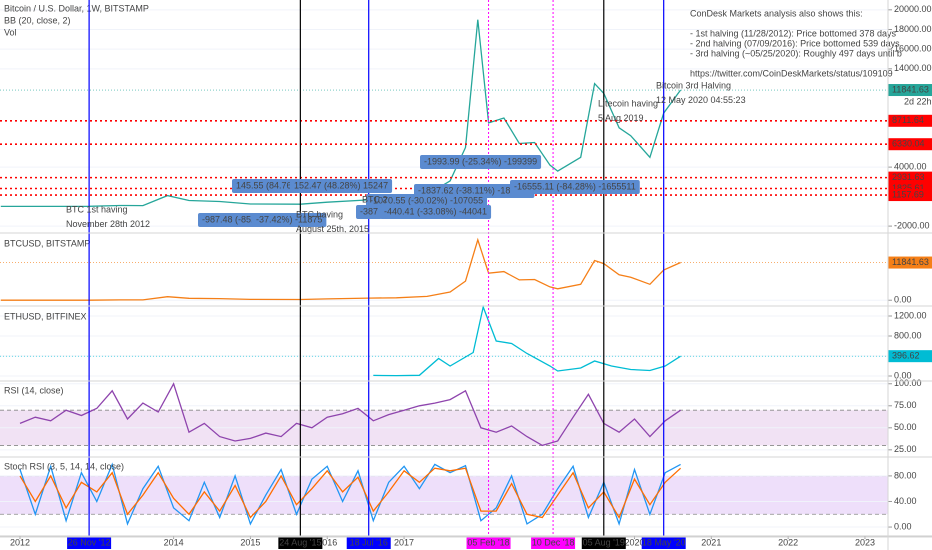  I want to click on measure-label: -440.41 (-33.08%) -44041, so click(435, 211).